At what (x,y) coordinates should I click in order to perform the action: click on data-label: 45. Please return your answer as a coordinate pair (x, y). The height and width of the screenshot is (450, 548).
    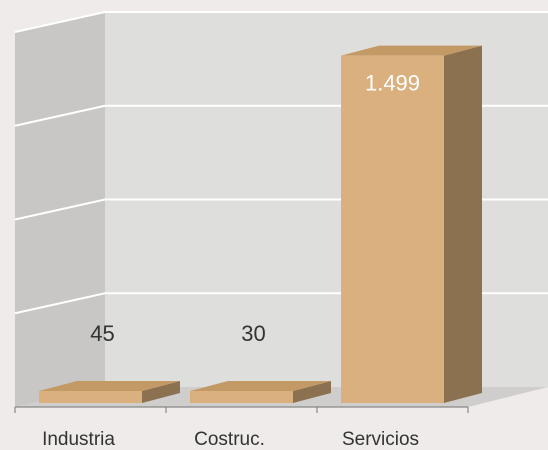
    Looking at the image, I should click on (102, 333).